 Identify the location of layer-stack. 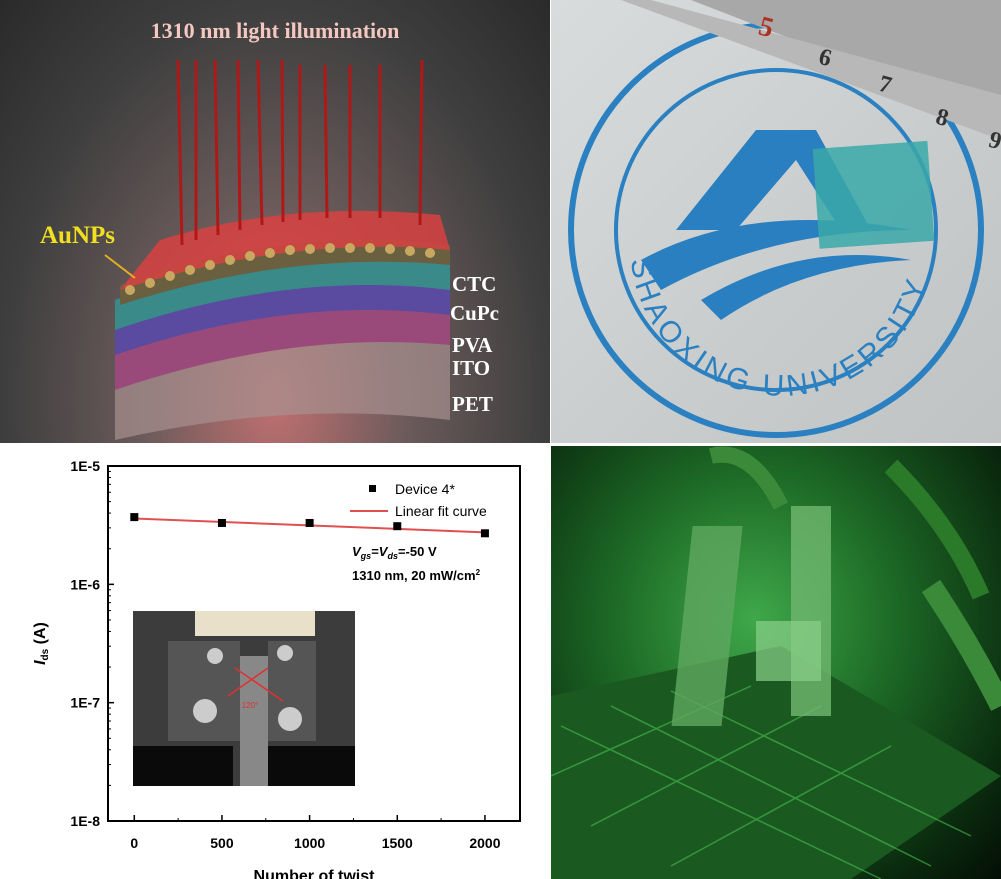
(282, 325).